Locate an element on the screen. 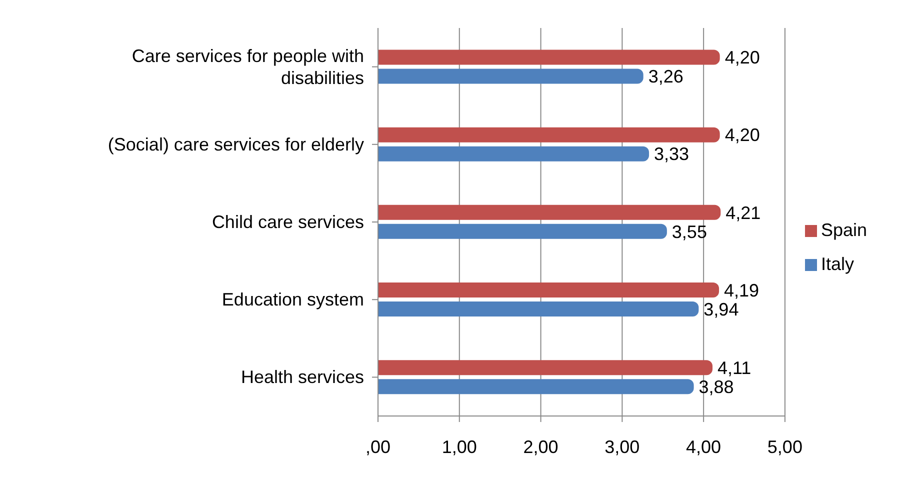 This screenshot has width=905, height=494. legend-label: Italy is located at coordinates (837, 264).